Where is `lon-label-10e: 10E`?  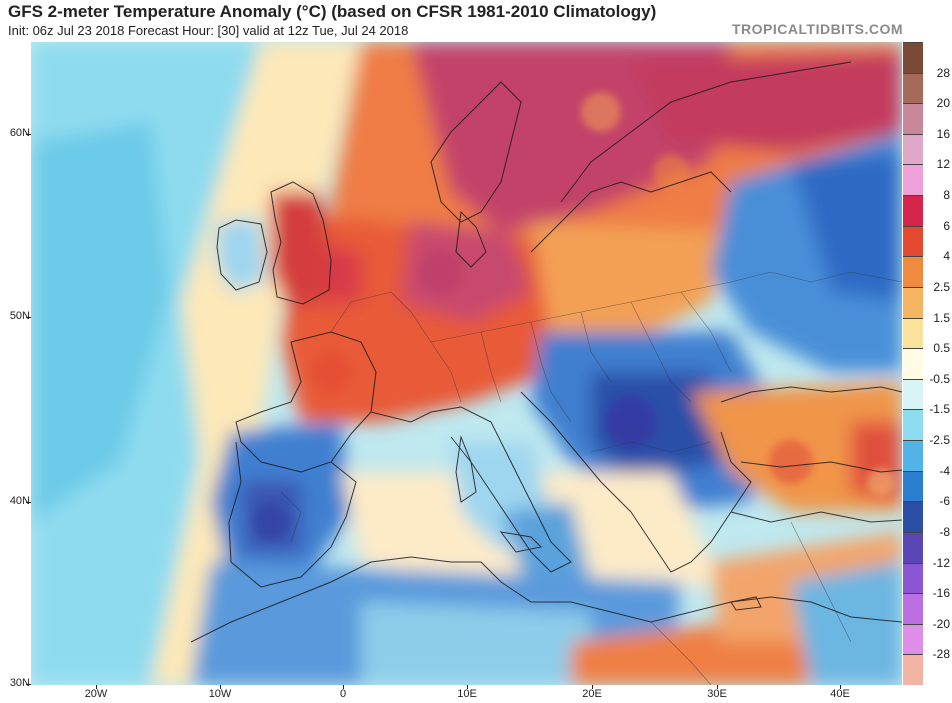
lon-label-10e: 10E is located at coordinates (467, 694).